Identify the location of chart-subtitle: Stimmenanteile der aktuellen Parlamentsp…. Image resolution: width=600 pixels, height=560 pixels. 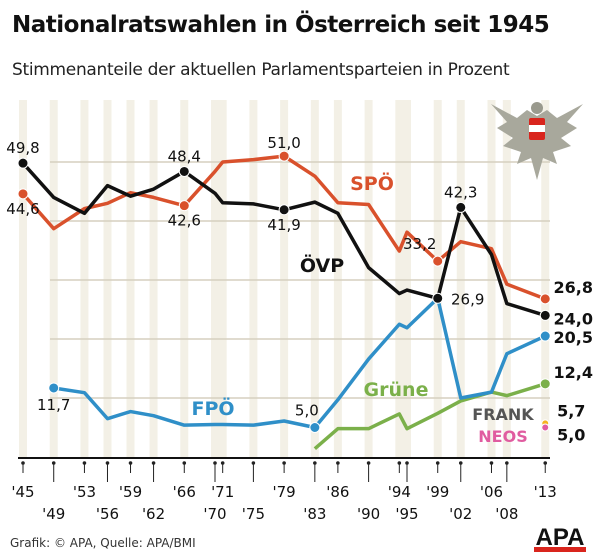
(261, 70).